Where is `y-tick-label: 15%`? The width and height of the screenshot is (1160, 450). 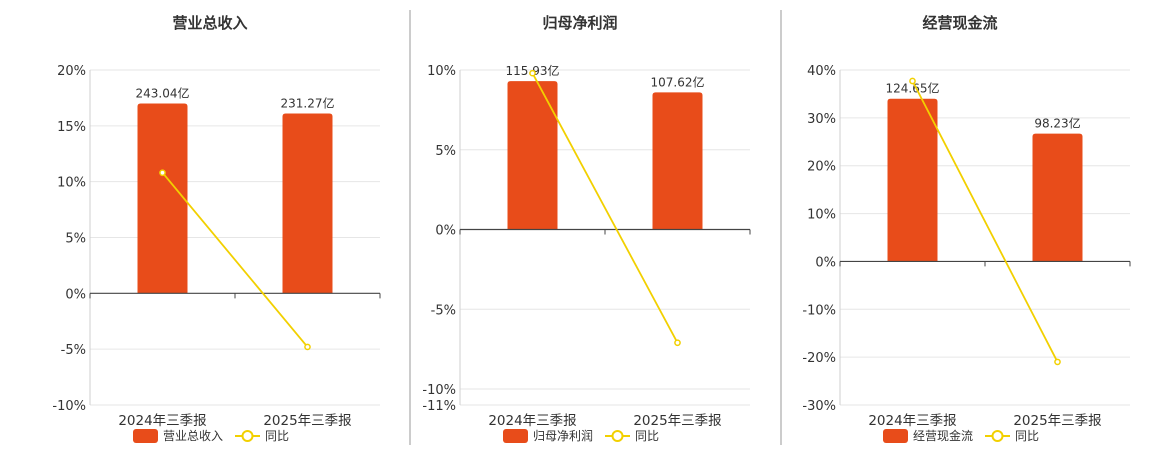 y-tick-label: 15% is located at coordinates (71, 127).